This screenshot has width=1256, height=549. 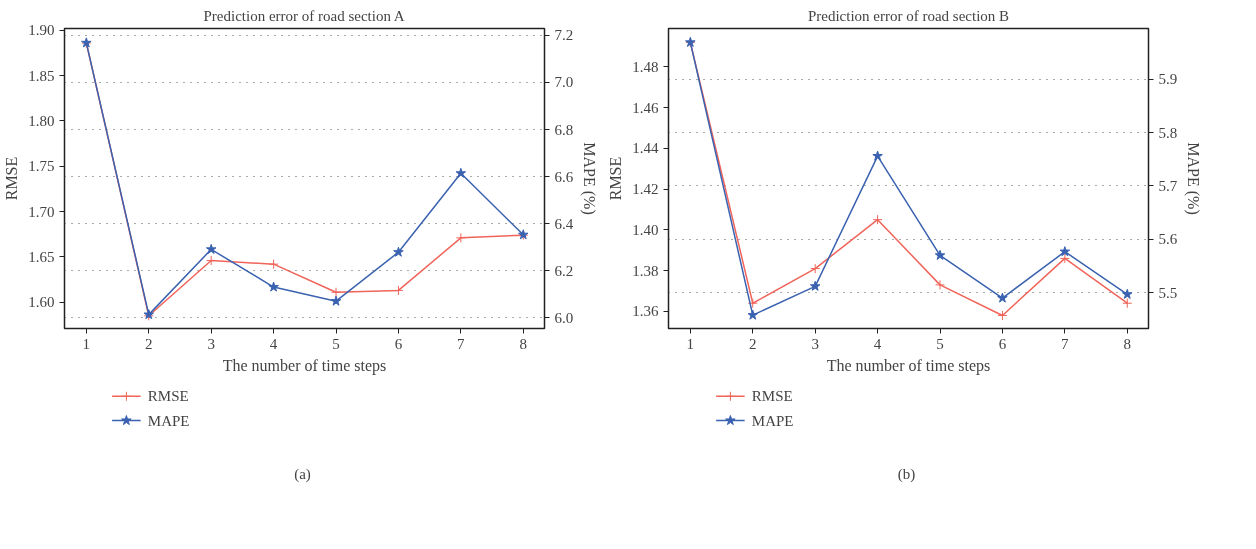 What do you see at coordinates (41, 30) in the screenshot?
I see `y-tick-label: 1.90` at bounding box center [41, 30].